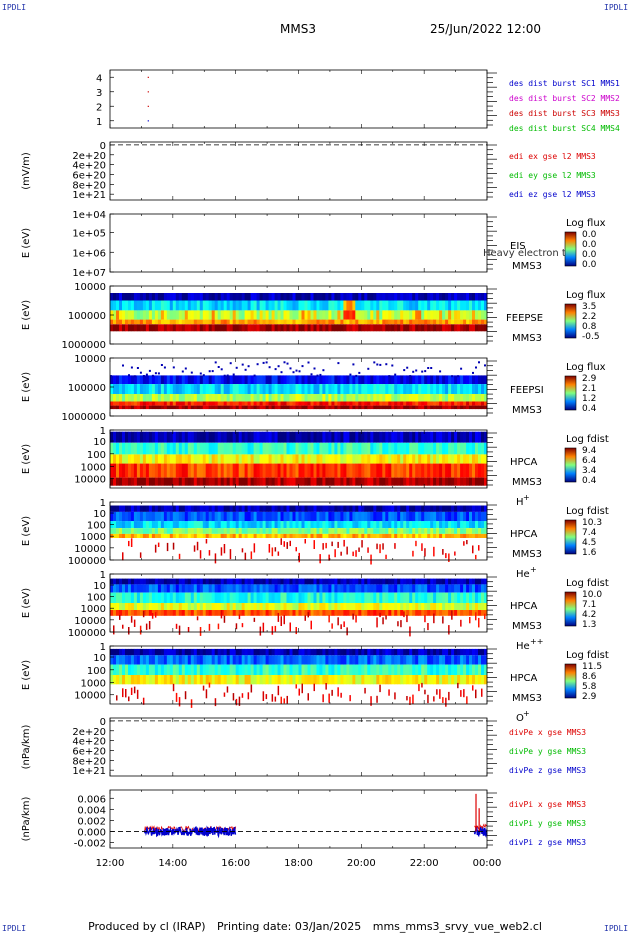 The height and width of the screenshot is (934, 630). Describe the element at coordinates (91, 821) in the screenshot. I see `y-tick-label: 0.002` at that location.